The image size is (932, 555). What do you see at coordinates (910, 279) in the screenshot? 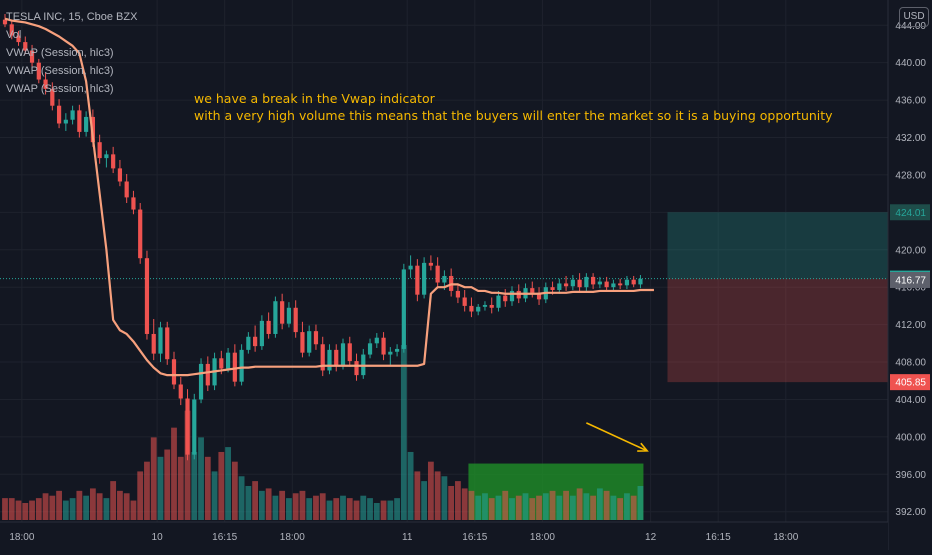
I see `vwap-price-label-bg` at bounding box center [910, 279].